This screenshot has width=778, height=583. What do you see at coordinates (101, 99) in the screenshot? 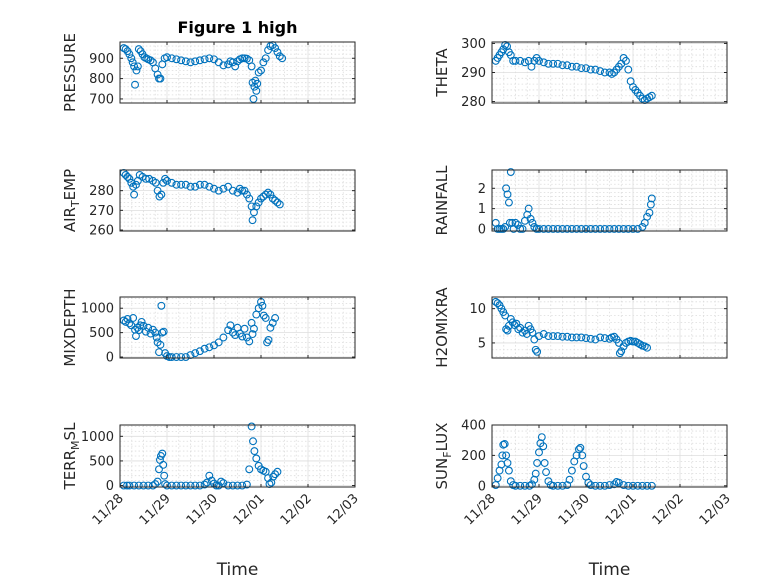
I see `y-tick-label: 700` at bounding box center [101, 99].